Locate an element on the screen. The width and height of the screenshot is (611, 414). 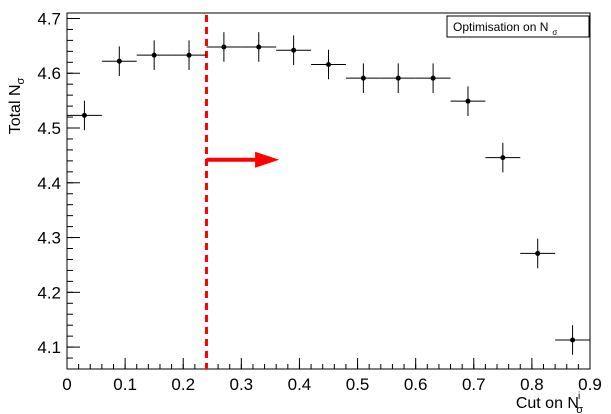
x-tick-label: 0.2 is located at coordinates (183, 384).